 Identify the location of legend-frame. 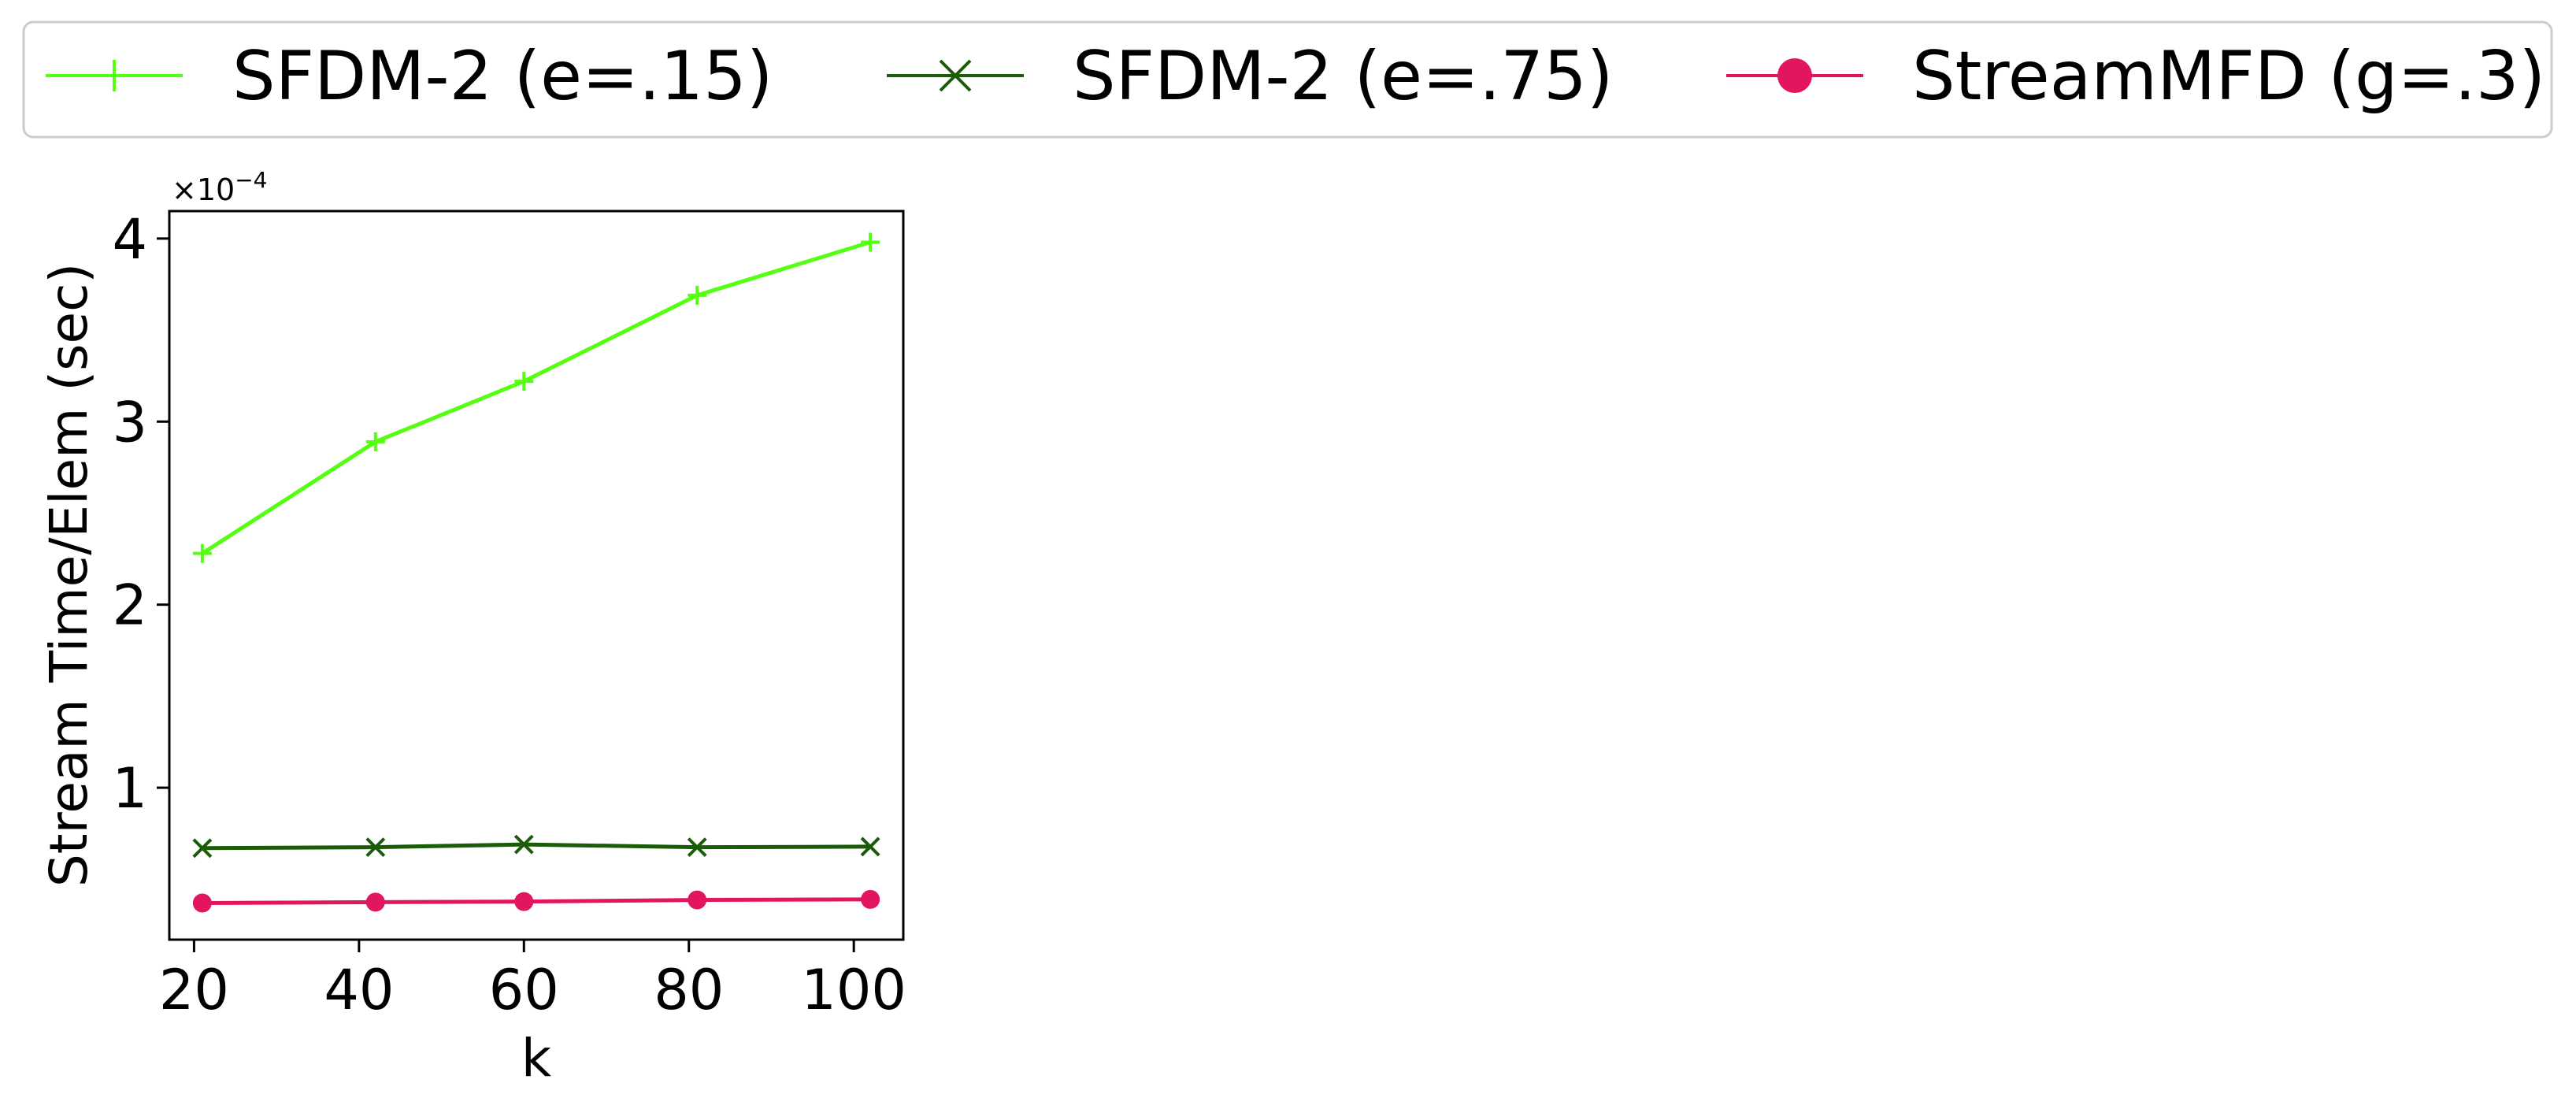
(1287, 79).